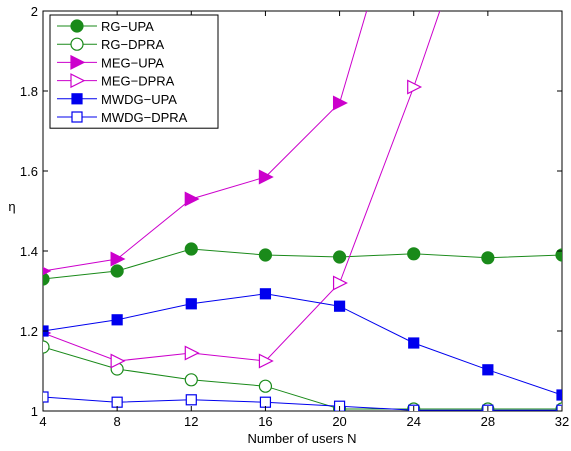 The height and width of the screenshot is (451, 571). What do you see at coordinates (139, 99) in the screenshot?
I see `legend-label: MWDG−UPA` at bounding box center [139, 99].